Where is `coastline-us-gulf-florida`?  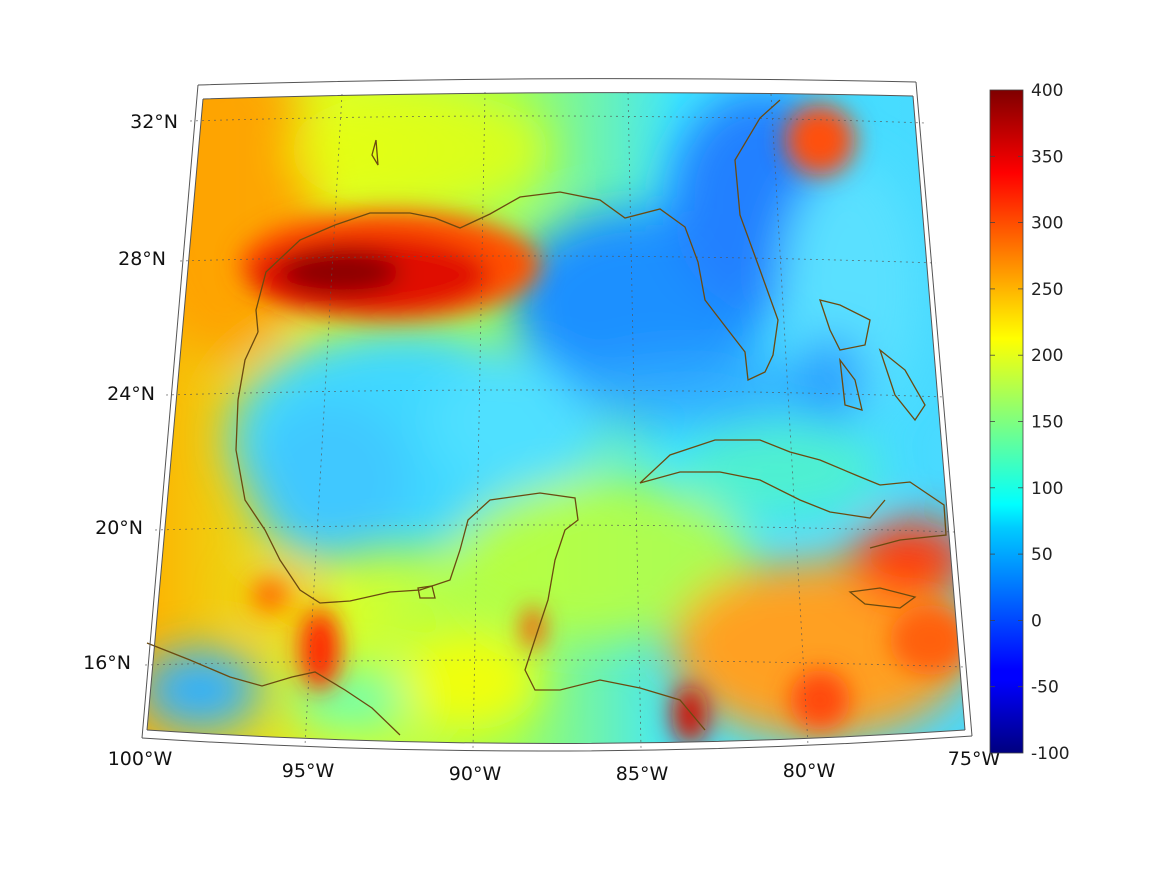 coastline-us-gulf-florida is located at coordinates (518, 240).